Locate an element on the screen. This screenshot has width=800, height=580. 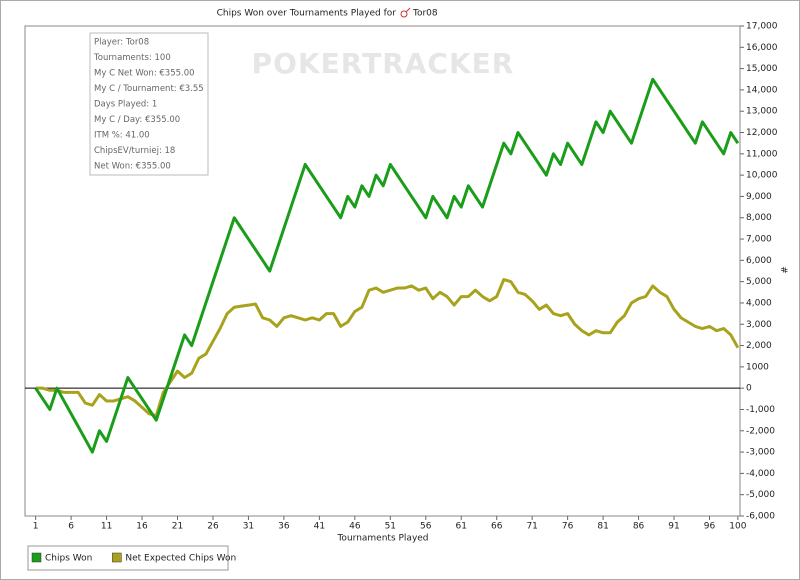
legend-label: Net Expected Chips Won is located at coordinates (180, 559).